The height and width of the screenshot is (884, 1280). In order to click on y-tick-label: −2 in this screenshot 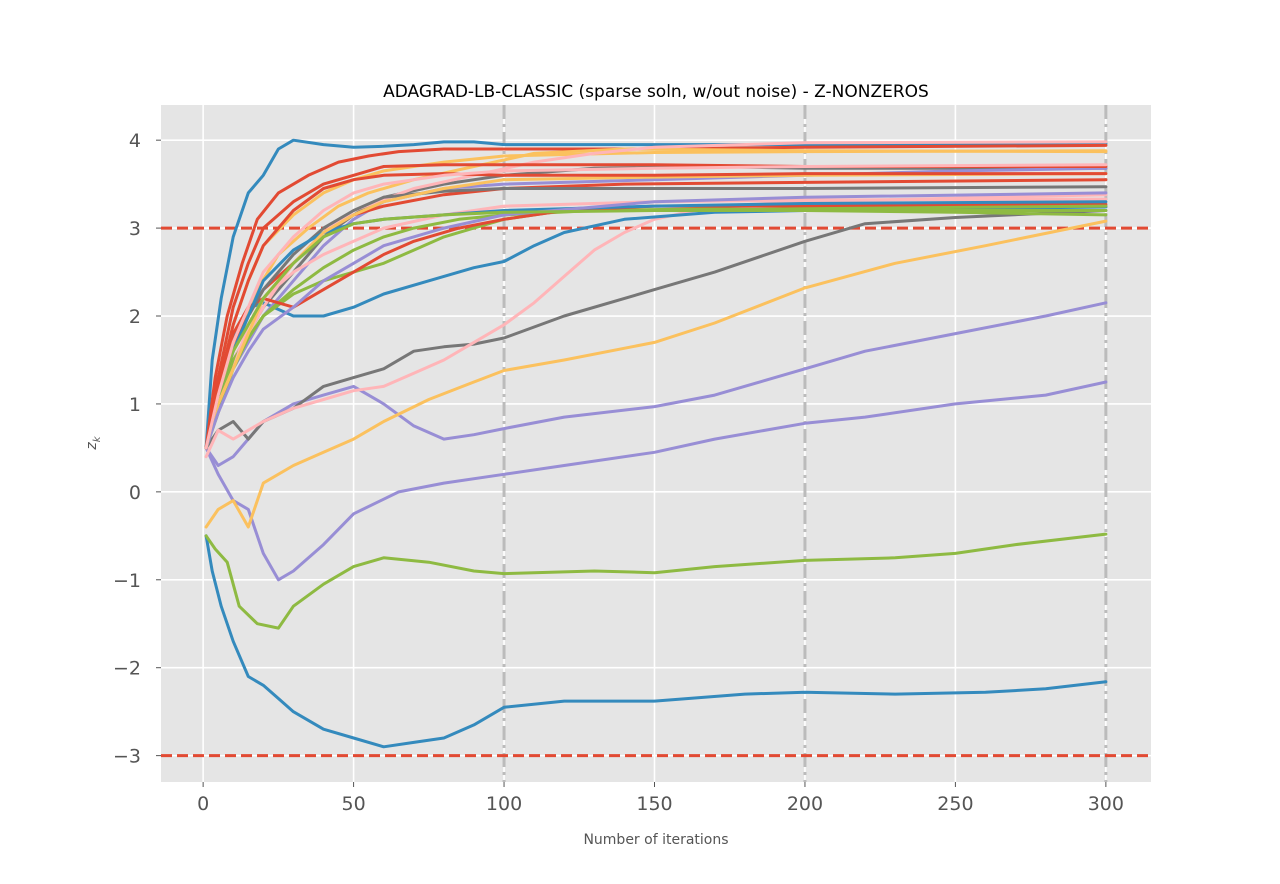, I will do `click(127, 669)`.